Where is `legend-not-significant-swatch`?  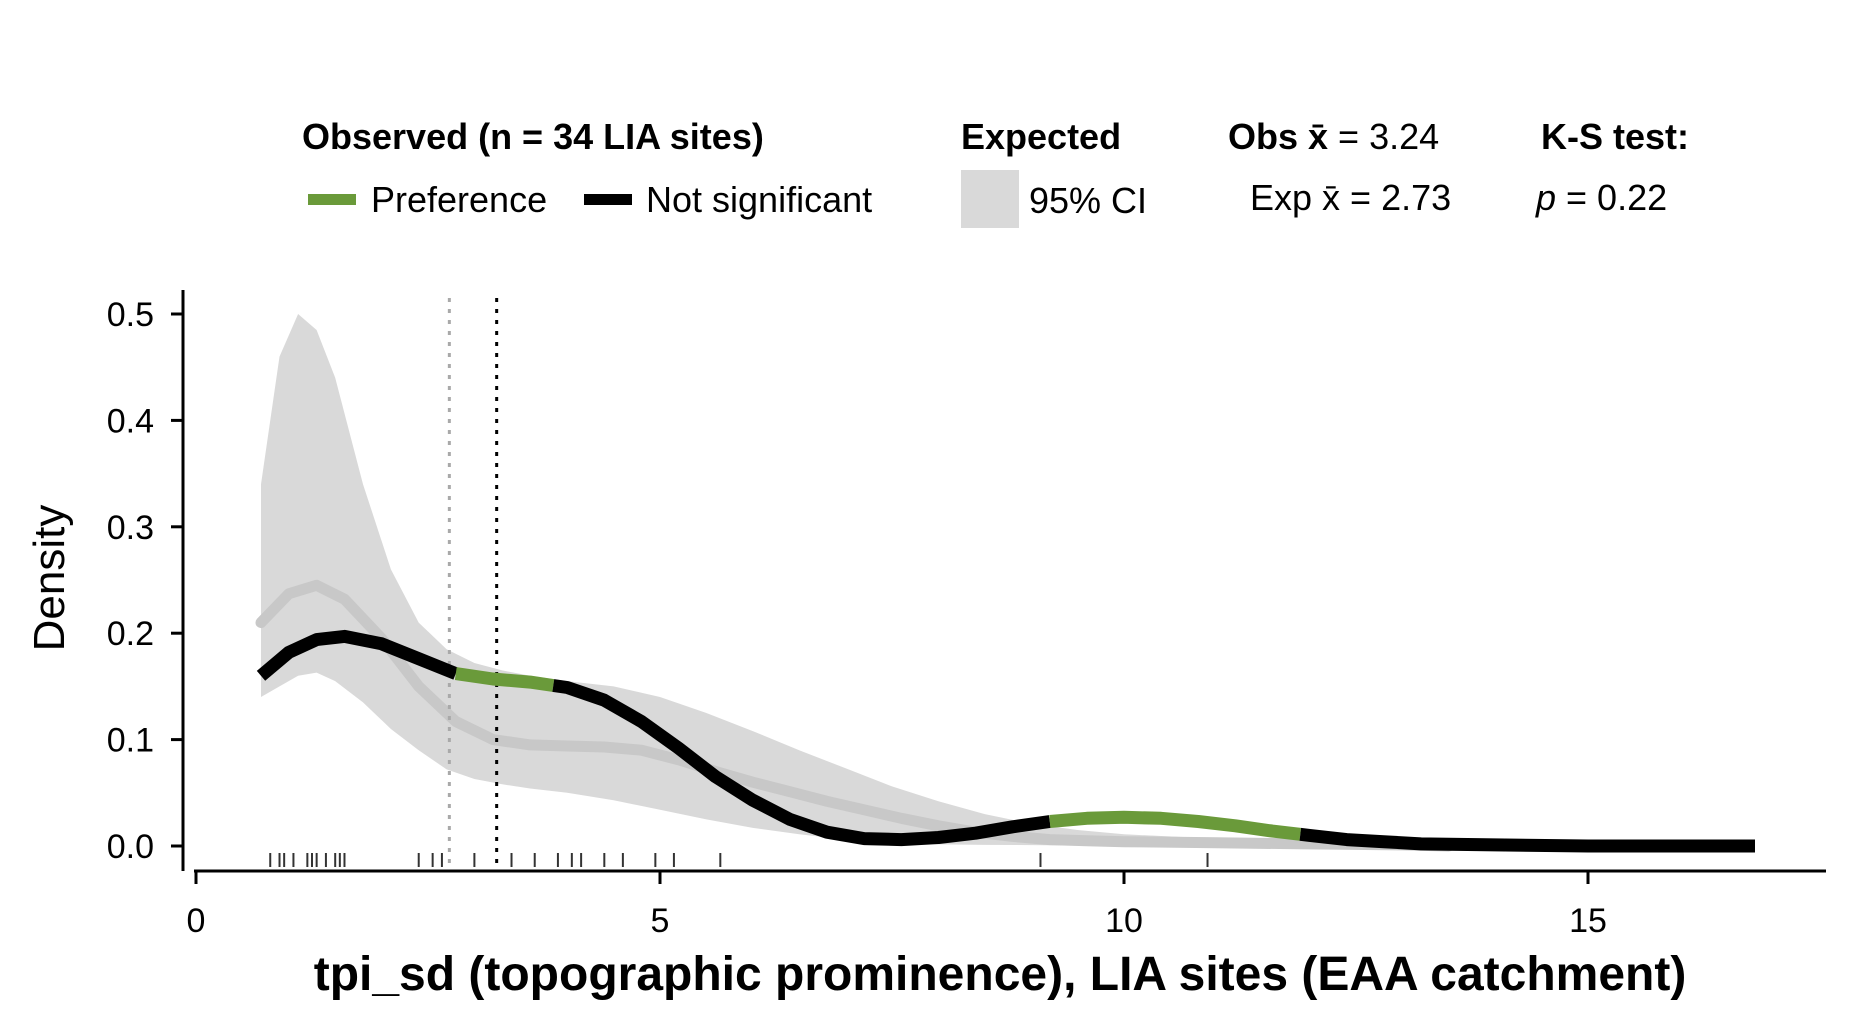 legend-not-significant-swatch is located at coordinates (608, 199).